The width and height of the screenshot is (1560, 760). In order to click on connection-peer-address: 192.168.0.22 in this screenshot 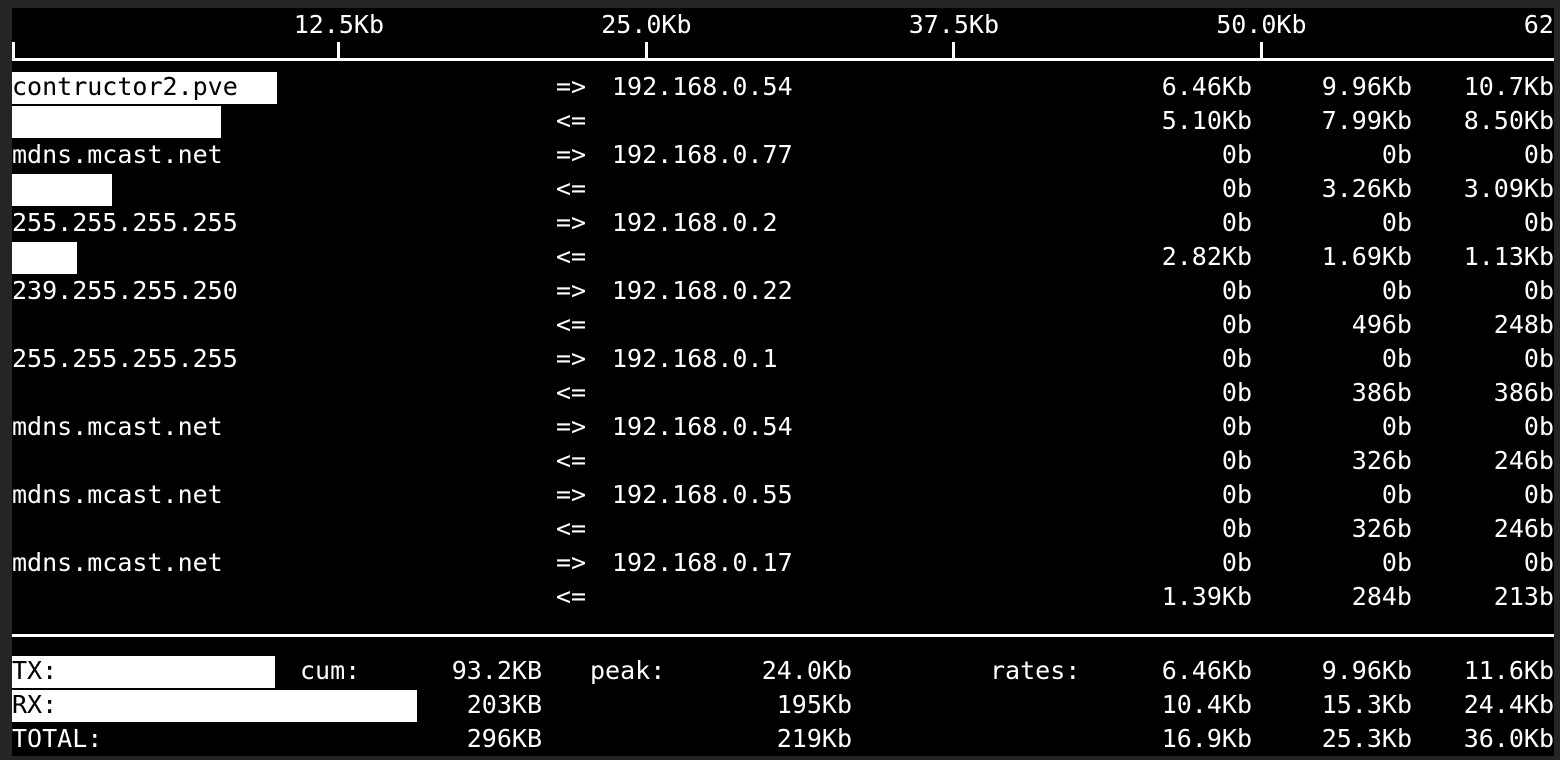, I will do `click(702, 290)`.